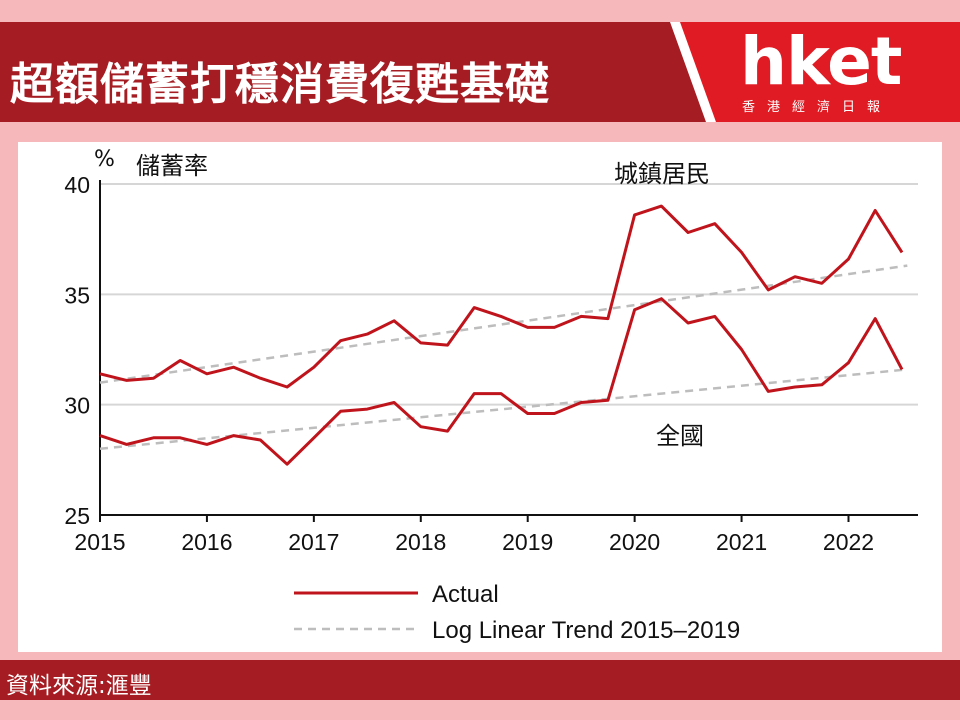 The image size is (960, 720). Describe the element at coordinates (104, 159) in the screenshot. I see `y-axis-unit-label: %` at that location.